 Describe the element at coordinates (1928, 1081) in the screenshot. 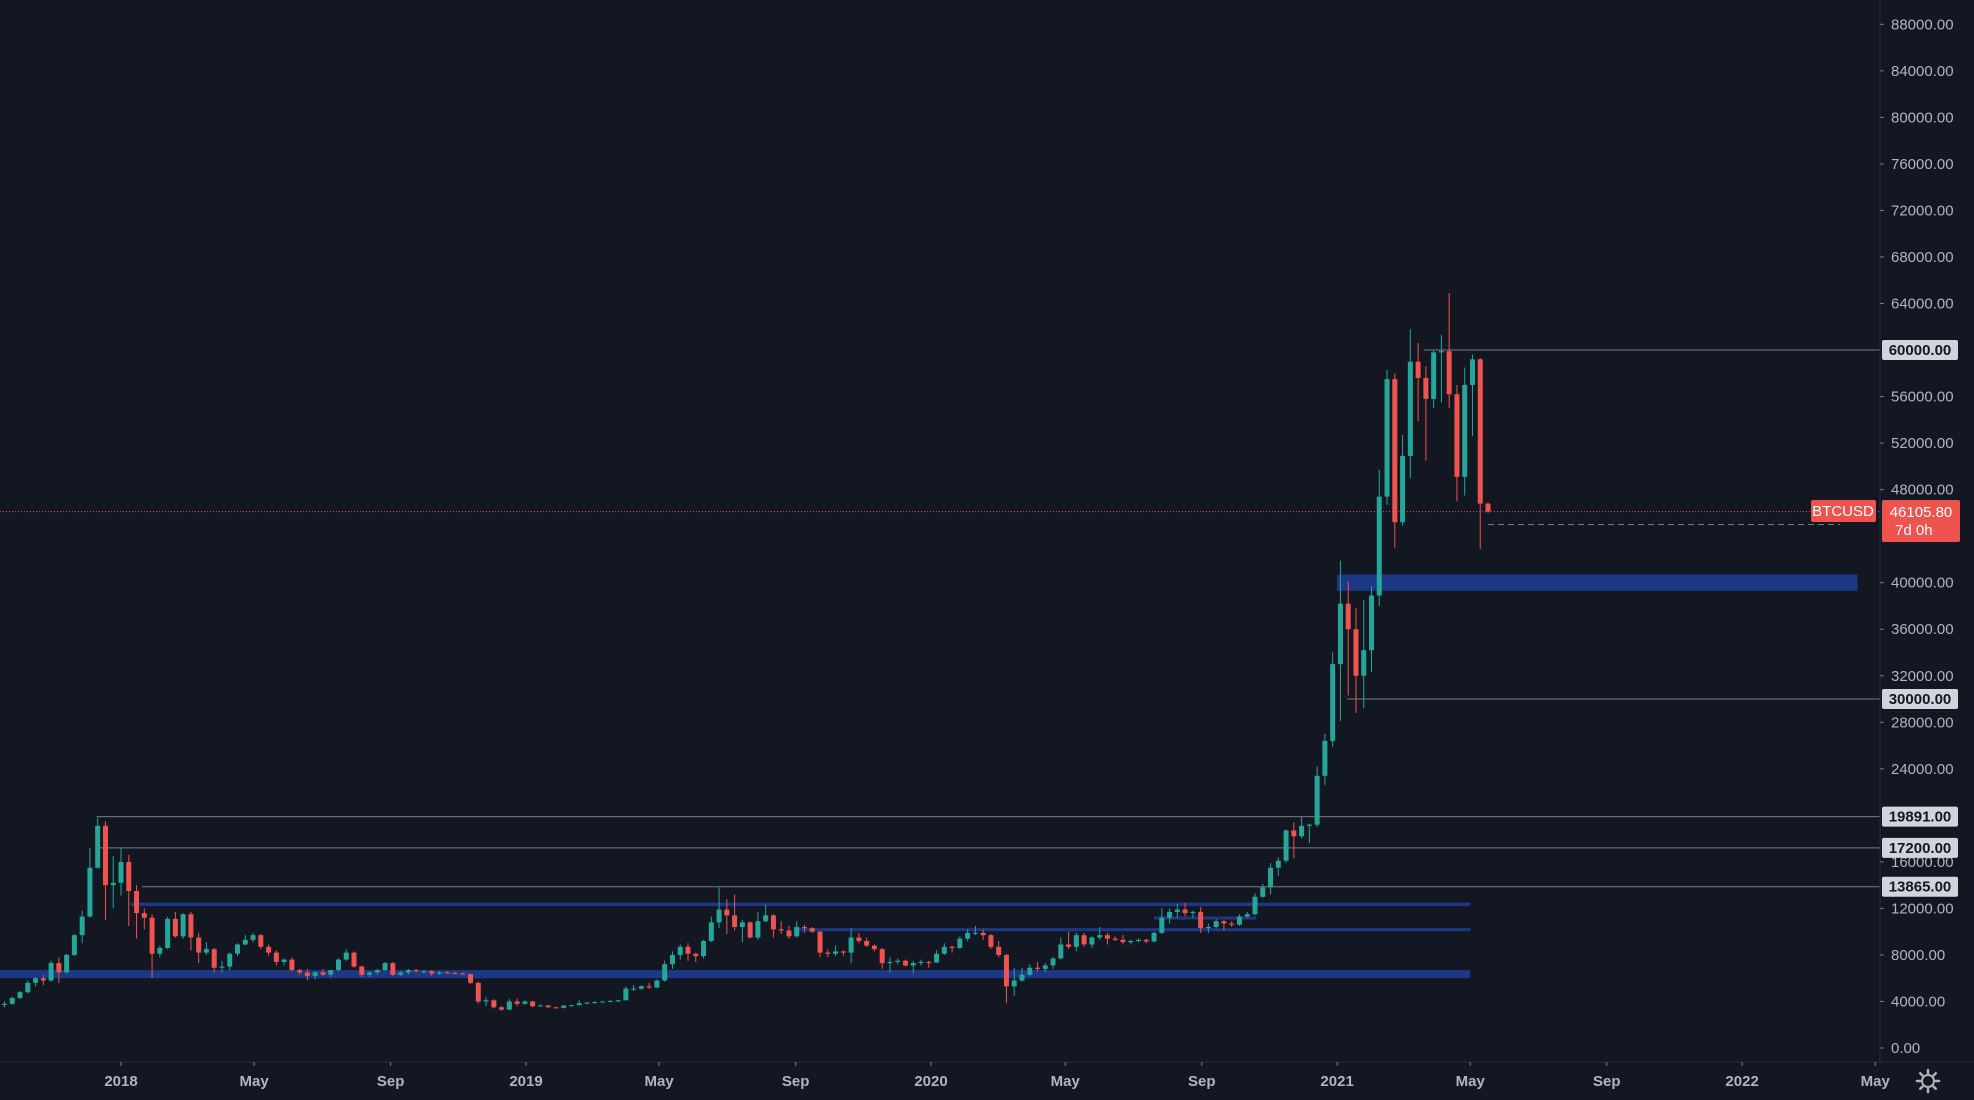

I see `settings-gear-icon` at that location.